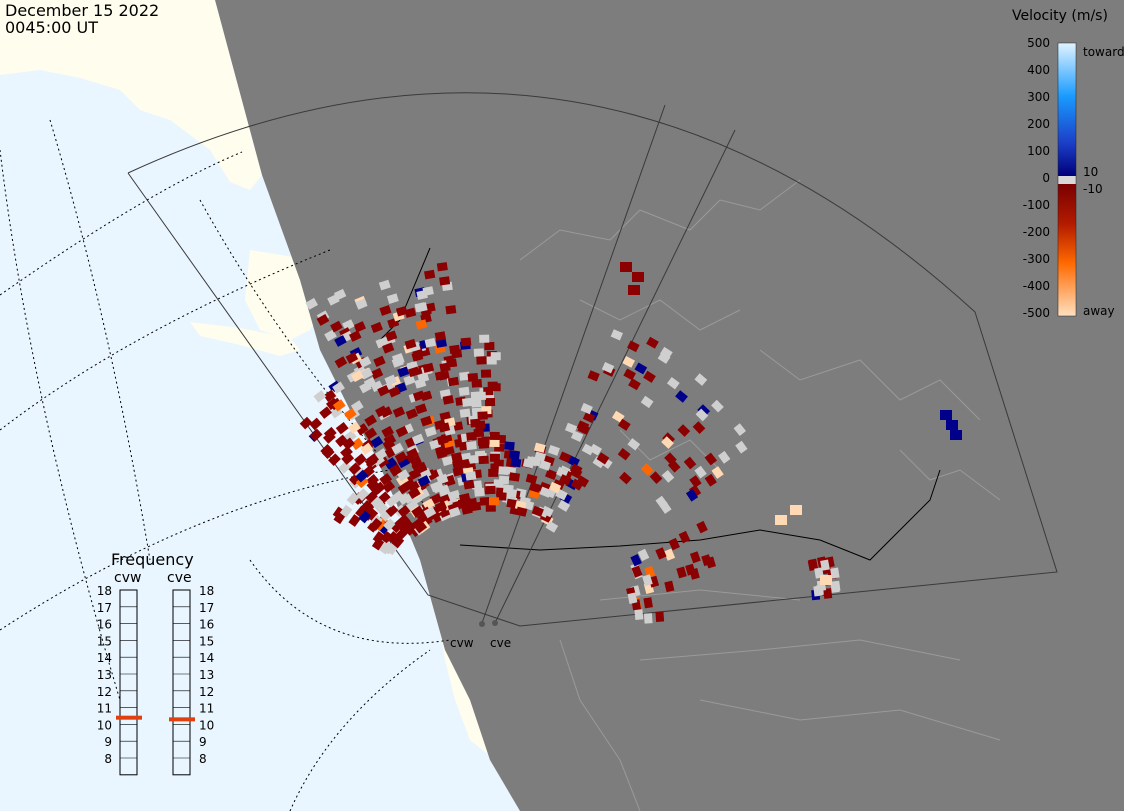  I want to click on frequency-right-radar-label: cve, so click(179, 578).